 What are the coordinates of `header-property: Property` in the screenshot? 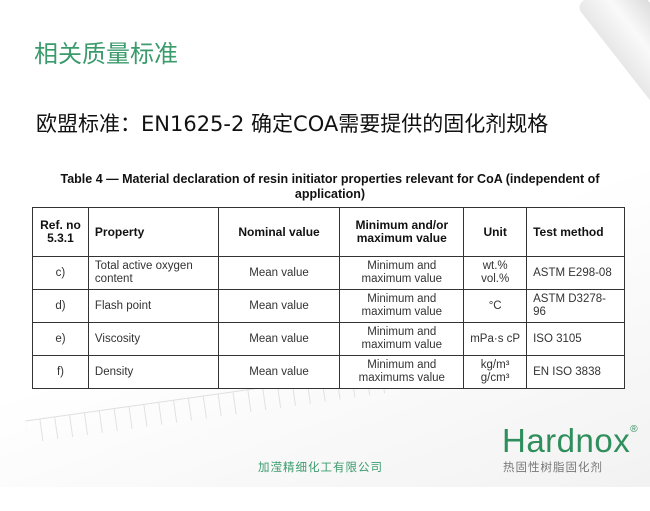 It's located at (153, 232).